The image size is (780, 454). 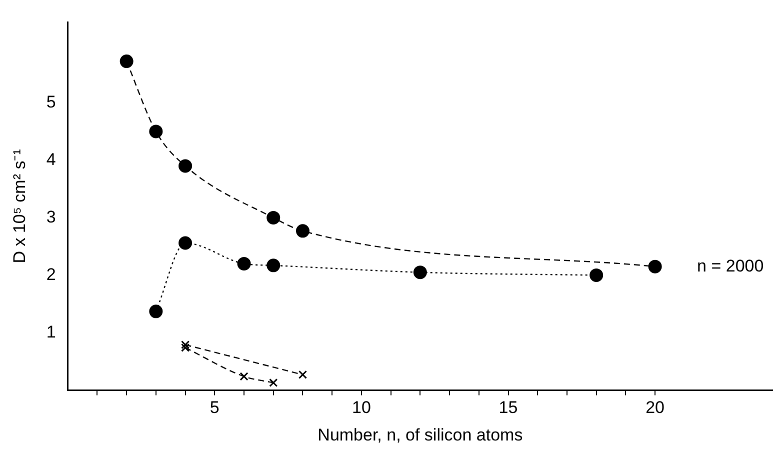 I want to click on y-tick-label: 2, so click(x=51, y=274).